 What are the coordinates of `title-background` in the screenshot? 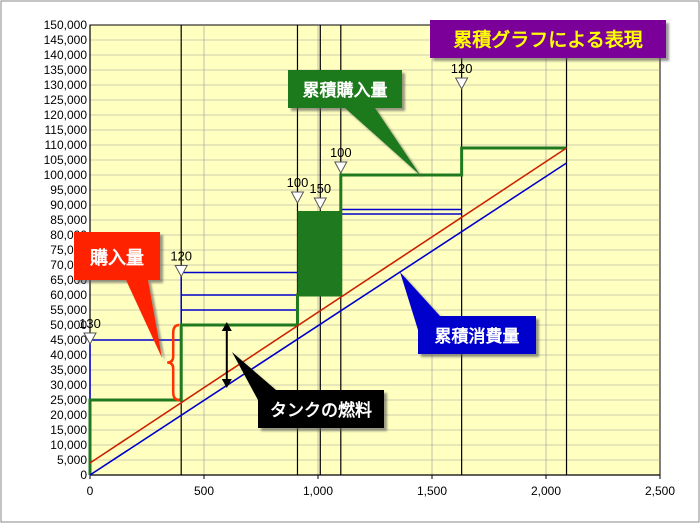 It's located at (548, 39).